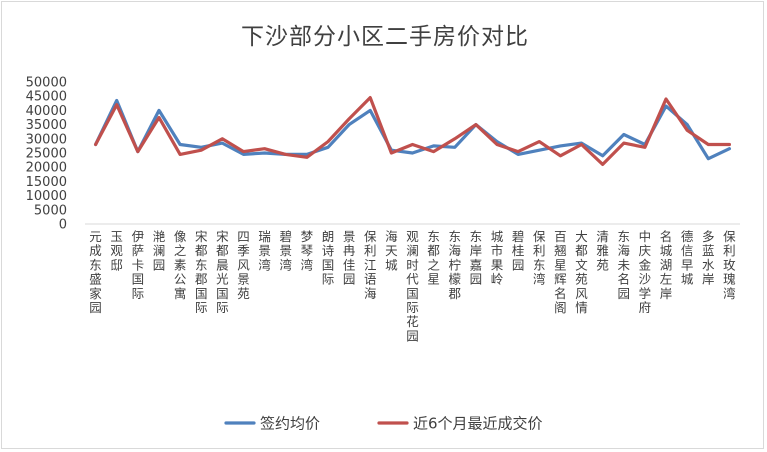 The image size is (767, 452). Describe the element at coordinates (46, 125) in the screenshot. I see `y-tick-label: 35000` at that location.